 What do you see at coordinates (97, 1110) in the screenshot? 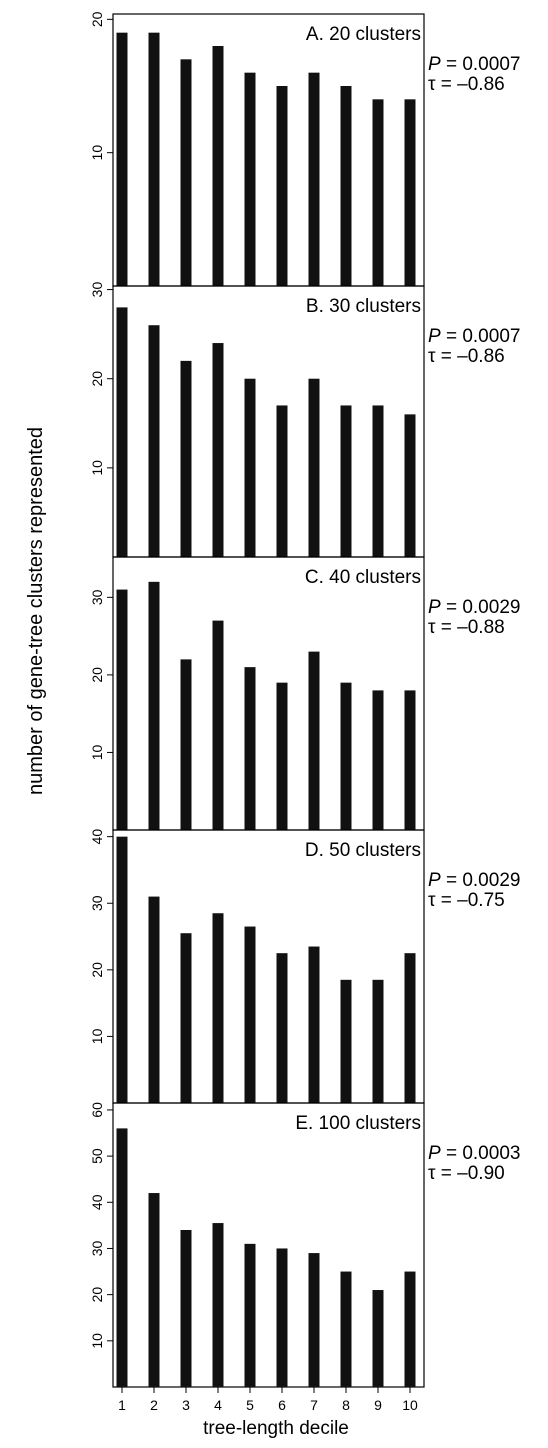
I see `y-tick-label: 60` at bounding box center [97, 1110].